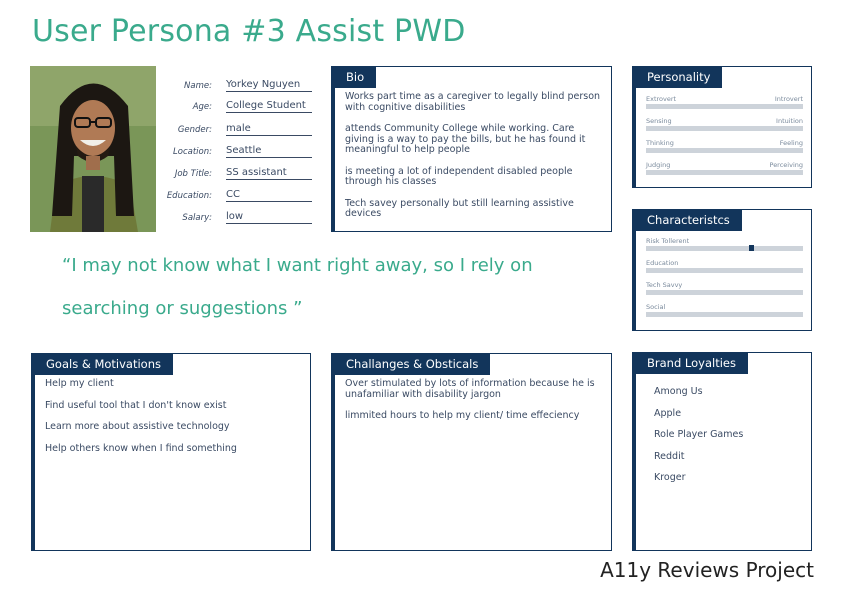 The image size is (842, 595). I want to click on field-label: Location:, so click(192, 152).